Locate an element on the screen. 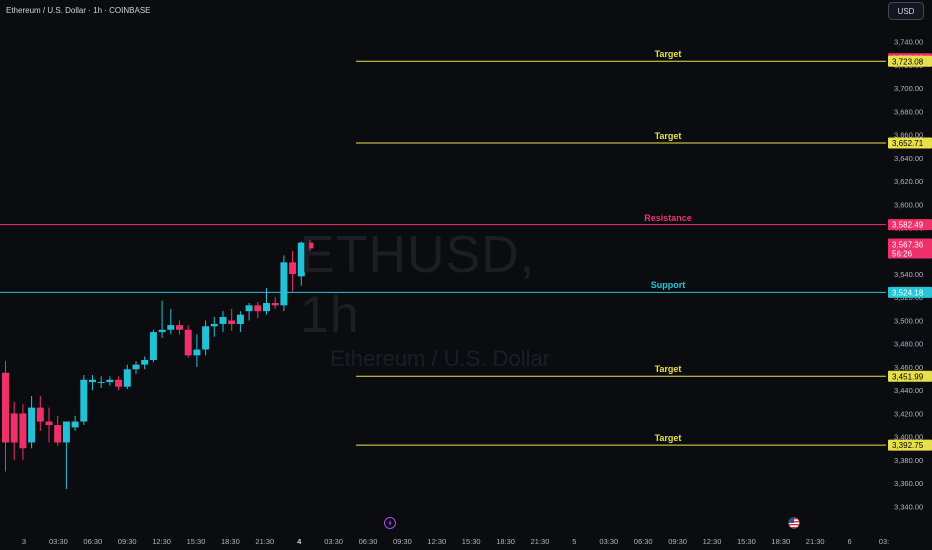 Image resolution: width=932 pixels, height=550 pixels. y-tick-label: 3,740.00 is located at coordinates (908, 42).